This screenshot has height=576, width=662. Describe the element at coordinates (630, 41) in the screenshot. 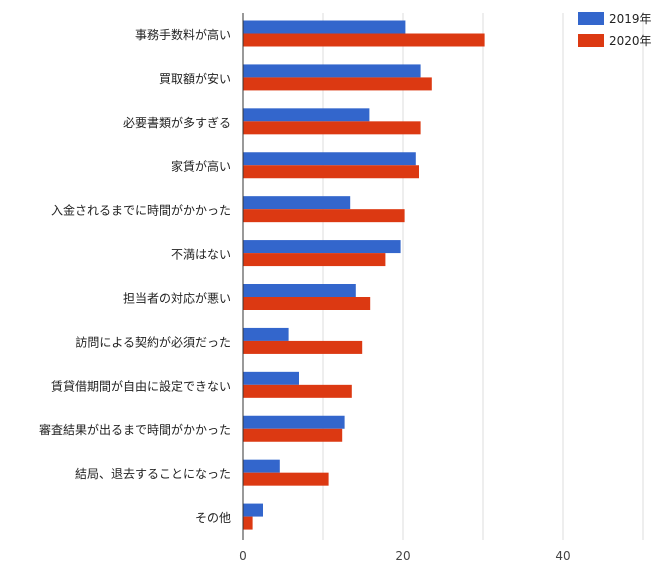

I see `legend-label: 2020年` at that location.